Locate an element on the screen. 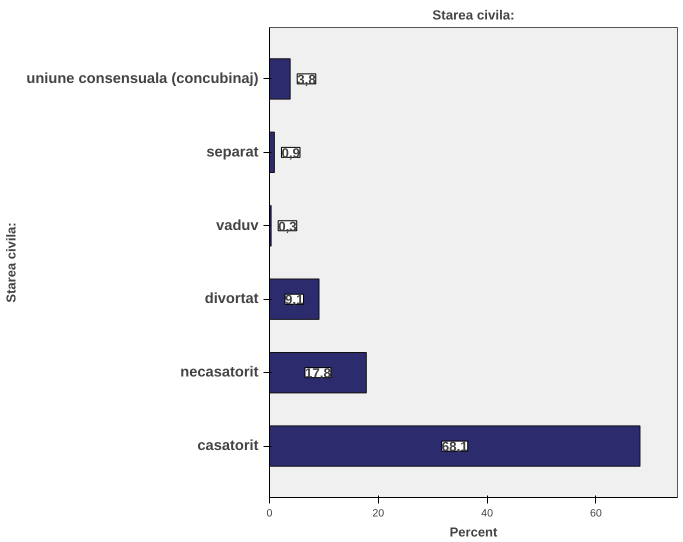 This screenshot has height=542, width=683. y-tick-label: divortat is located at coordinates (231, 299).